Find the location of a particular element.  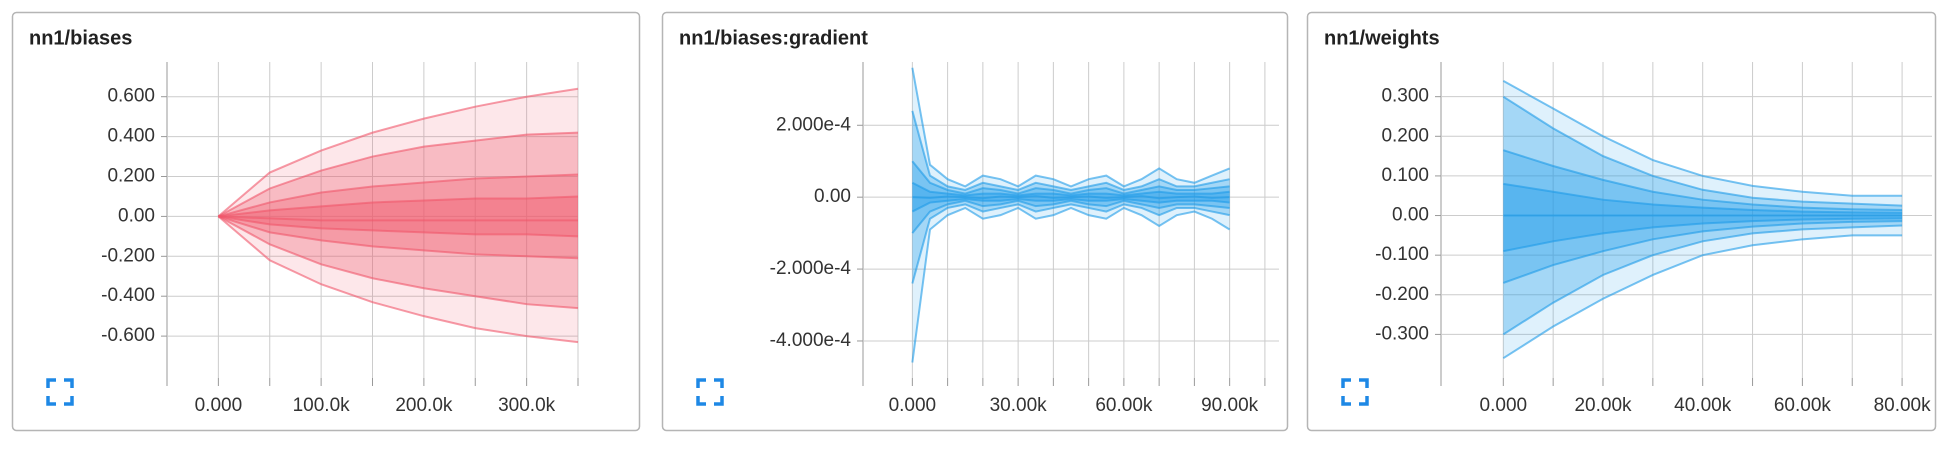

x-tick-label: 40.00k is located at coordinates (1703, 405).